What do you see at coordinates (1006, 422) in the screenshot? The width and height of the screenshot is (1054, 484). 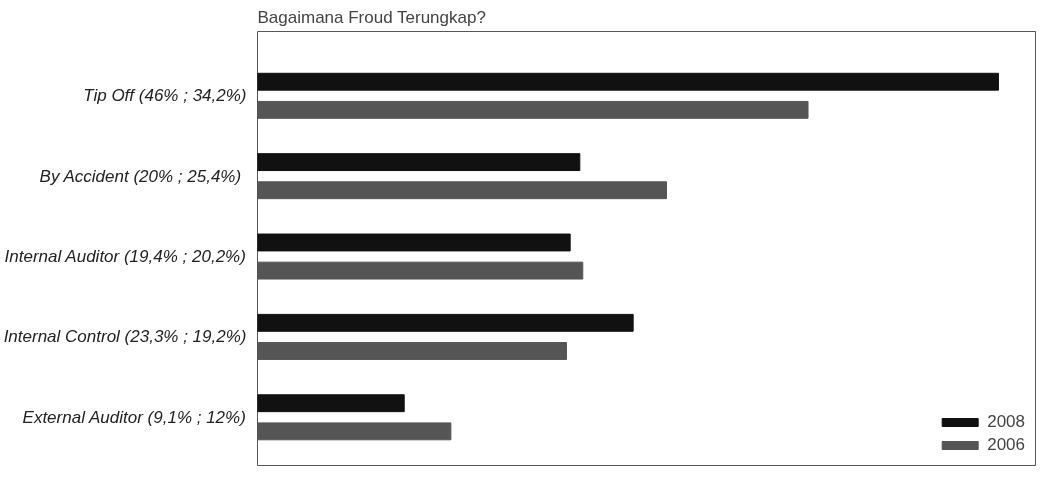 I see `legend-label: 2008` at bounding box center [1006, 422].